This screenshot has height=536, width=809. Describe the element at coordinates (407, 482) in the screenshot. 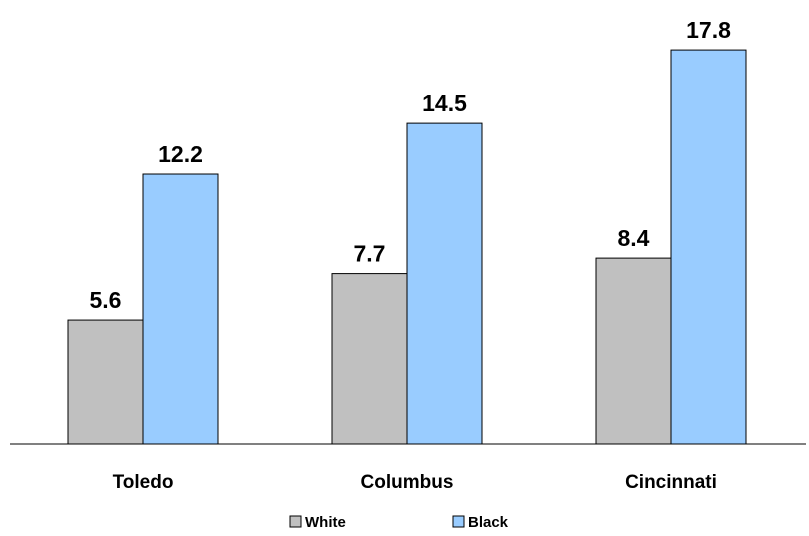

I see `category-label-columbus: Columbus` at that location.